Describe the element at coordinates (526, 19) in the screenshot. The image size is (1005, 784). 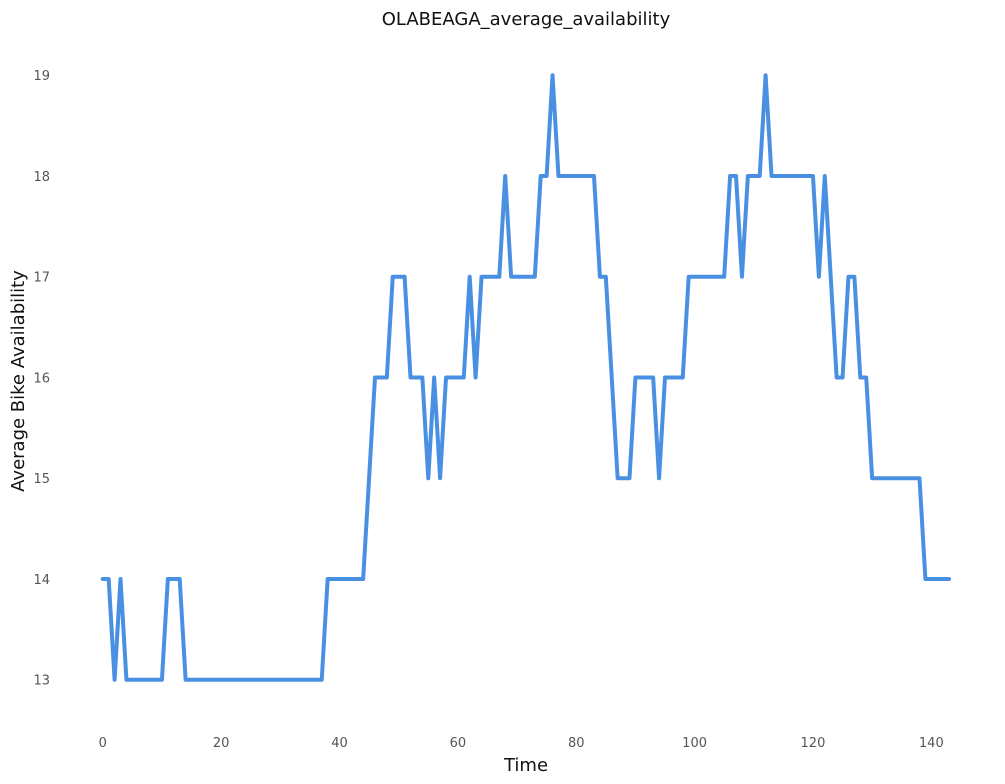
I see `chart-title: OLABEAGA_average_availability` at that location.